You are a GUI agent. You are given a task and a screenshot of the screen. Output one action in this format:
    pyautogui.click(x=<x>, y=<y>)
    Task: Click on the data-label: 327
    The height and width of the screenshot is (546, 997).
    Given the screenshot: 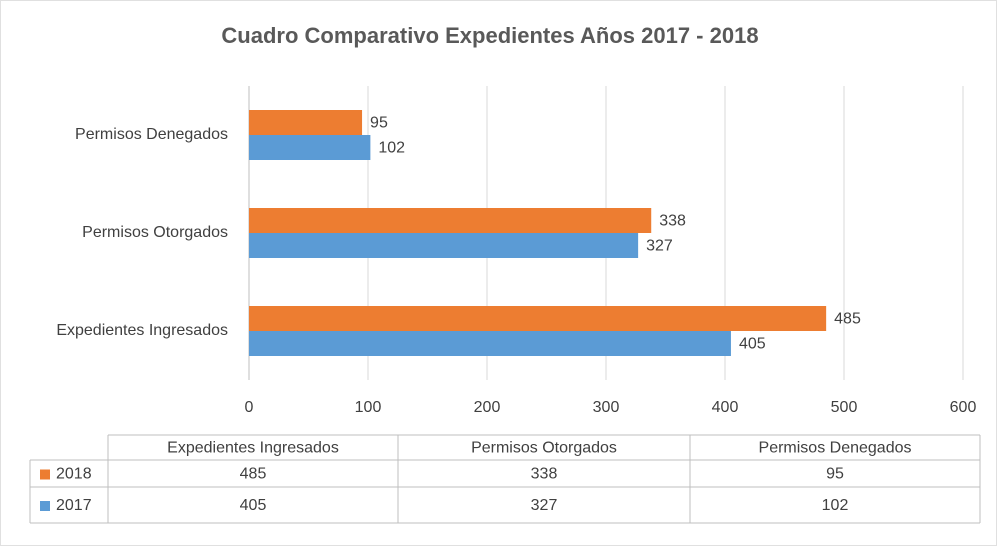 What is the action you would take?
    pyautogui.click(x=659, y=246)
    